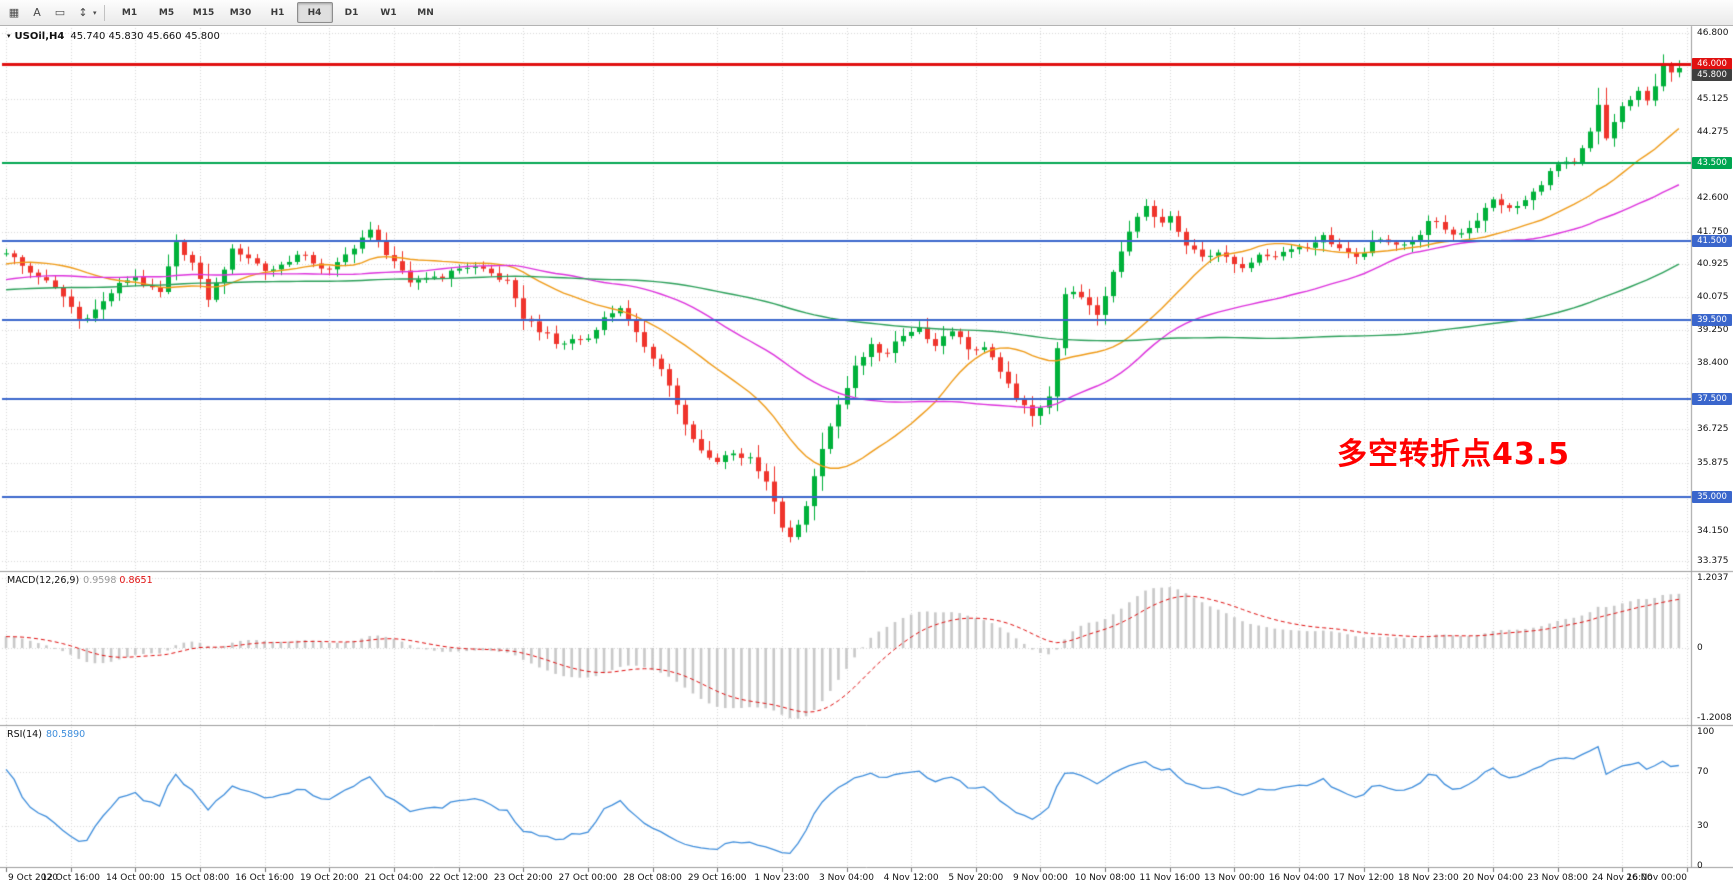 The width and height of the screenshot is (1733, 892). What do you see at coordinates (1700, 866) in the screenshot?
I see `rsi-scale-label: 0` at bounding box center [1700, 866].